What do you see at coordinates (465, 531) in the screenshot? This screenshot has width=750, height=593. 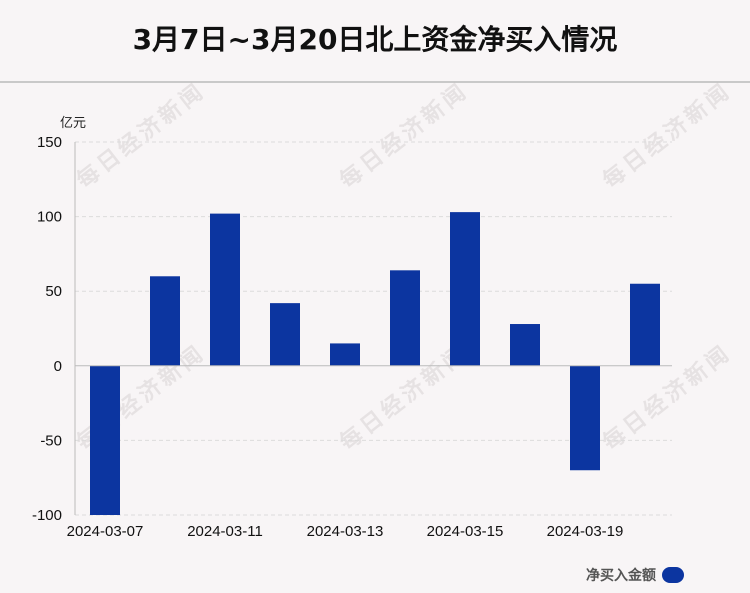 I see `x-tick-label: 2024-03-15` at bounding box center [465, 531].